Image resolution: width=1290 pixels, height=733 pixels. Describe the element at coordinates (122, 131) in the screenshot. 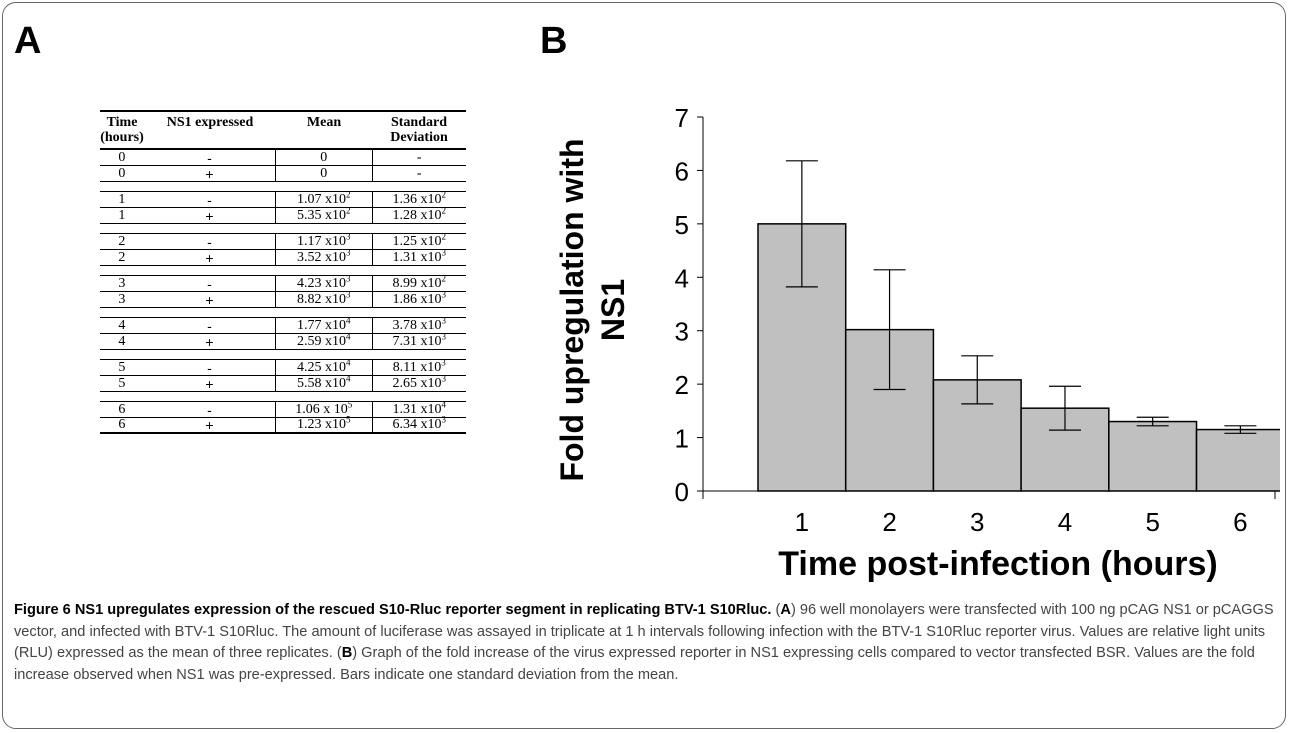

I see `header-time: Time (hours)` at that location.